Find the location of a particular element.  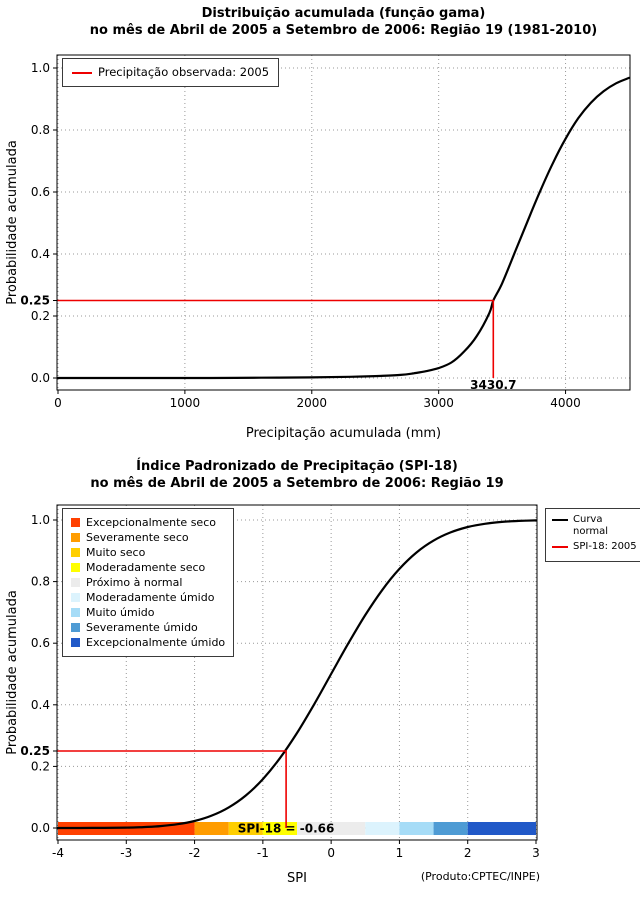

spi-category-legend-item: Excepcionalmente seco is located at coordinates (148, 522).